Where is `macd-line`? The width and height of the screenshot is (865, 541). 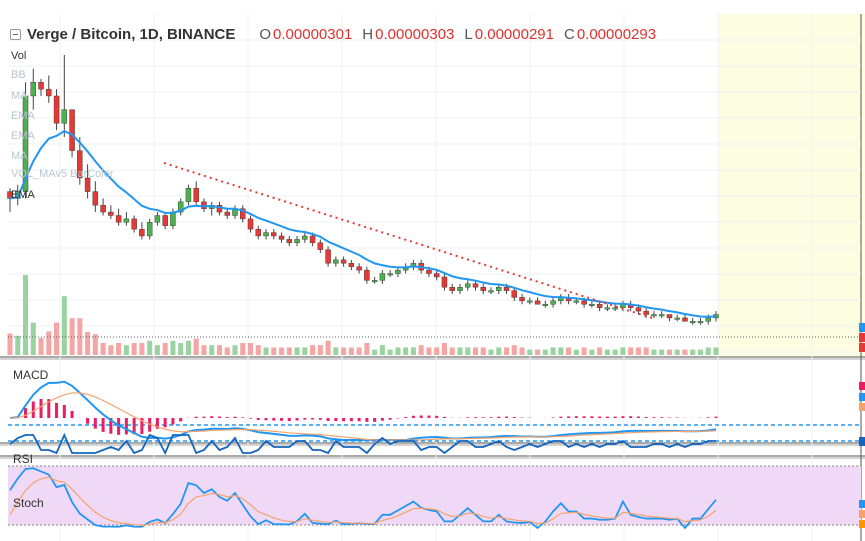
macd-line is located at coordinates (363, 410).